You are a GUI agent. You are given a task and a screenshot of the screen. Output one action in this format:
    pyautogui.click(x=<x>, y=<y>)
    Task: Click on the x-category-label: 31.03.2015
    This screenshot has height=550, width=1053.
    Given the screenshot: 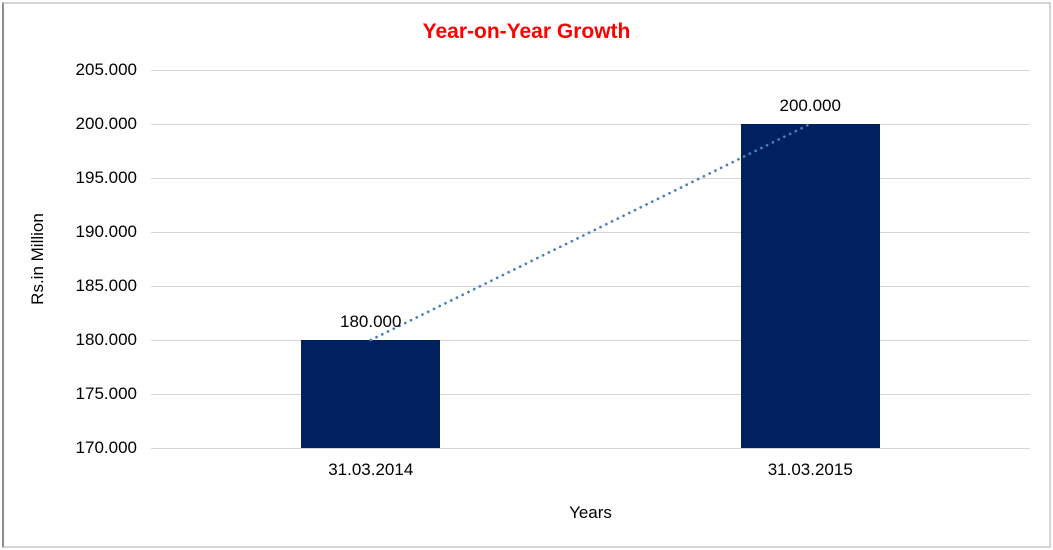 What is the action you would take?
    pyautogui.click(x=810, y=469)
    